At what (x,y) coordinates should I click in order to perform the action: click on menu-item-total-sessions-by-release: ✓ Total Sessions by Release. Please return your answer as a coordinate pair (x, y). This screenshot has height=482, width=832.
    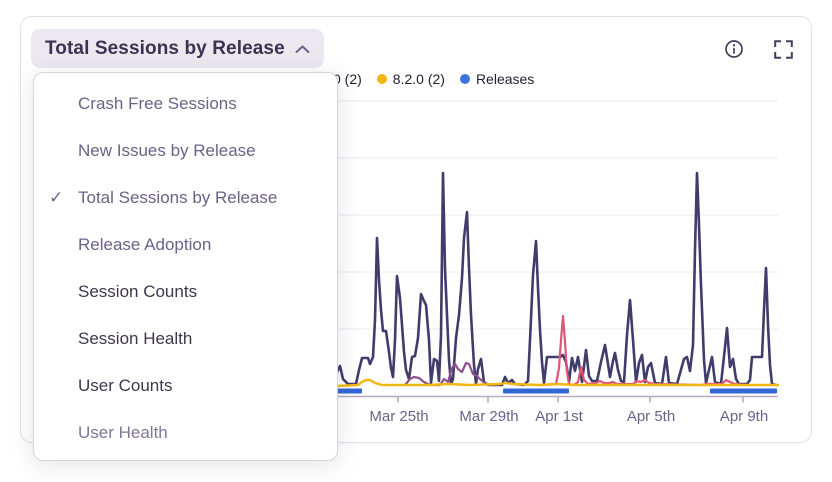
    Looking at the image, I should click on (185, 197).